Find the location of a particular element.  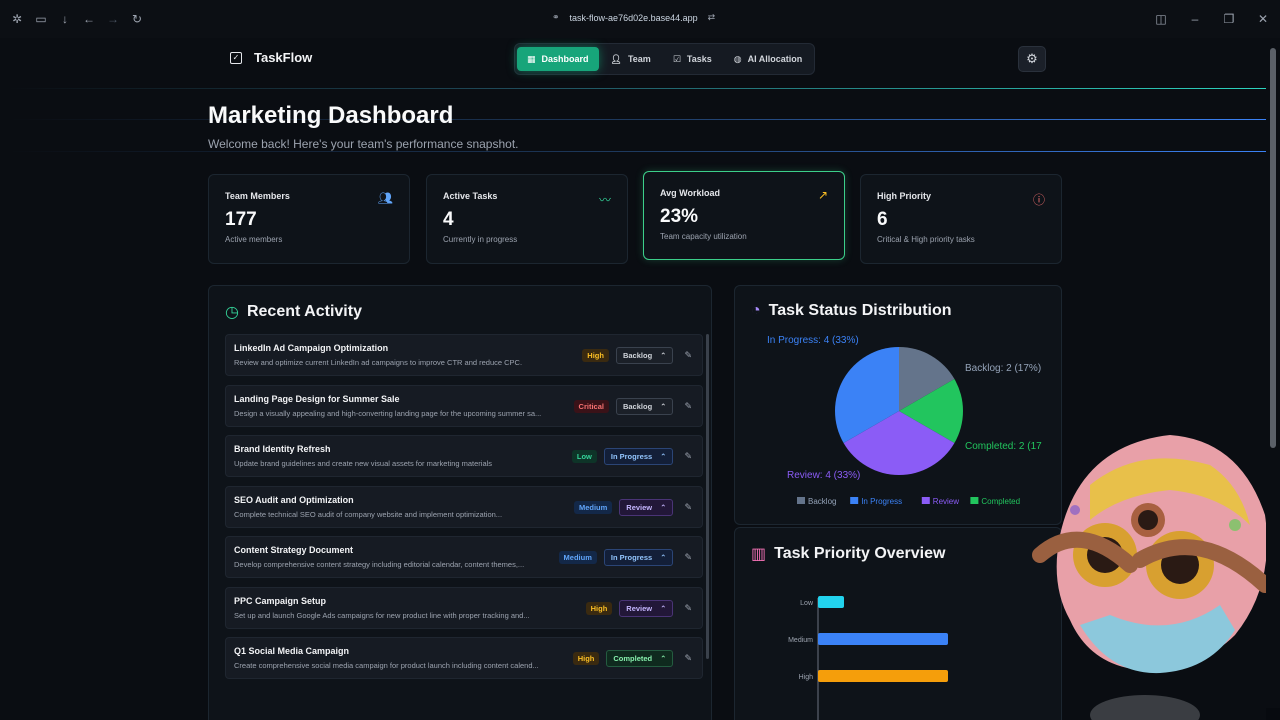

sidebar-toggle-icon: ▭ is located at coordinates (41, 19).